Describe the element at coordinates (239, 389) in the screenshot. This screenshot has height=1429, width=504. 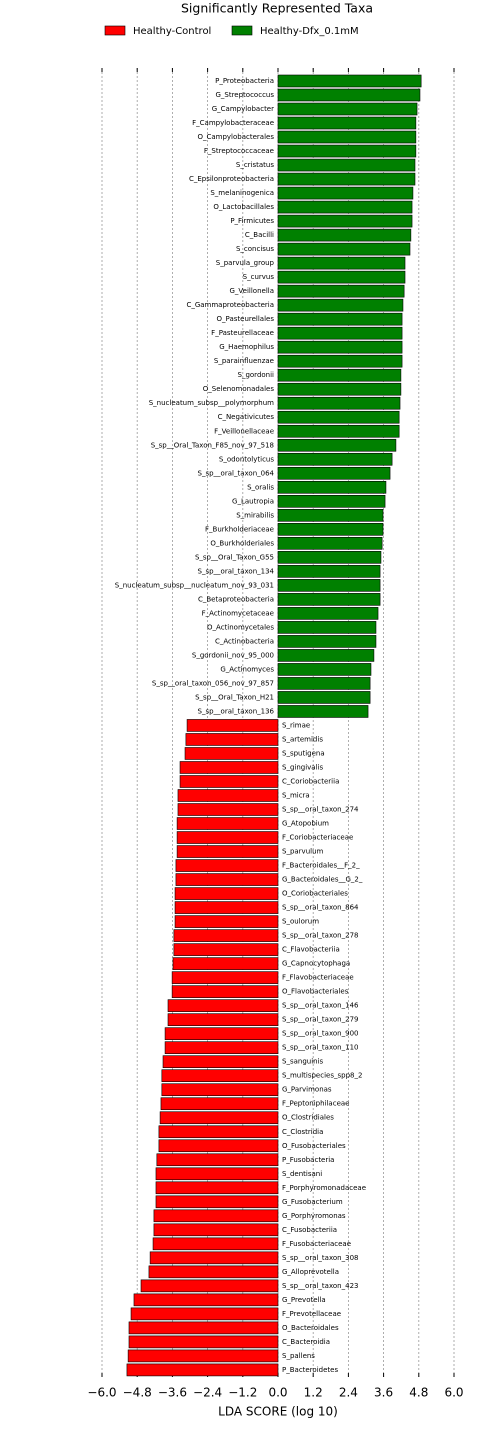
I see `category-label: O_Selenomonadales` at that location.